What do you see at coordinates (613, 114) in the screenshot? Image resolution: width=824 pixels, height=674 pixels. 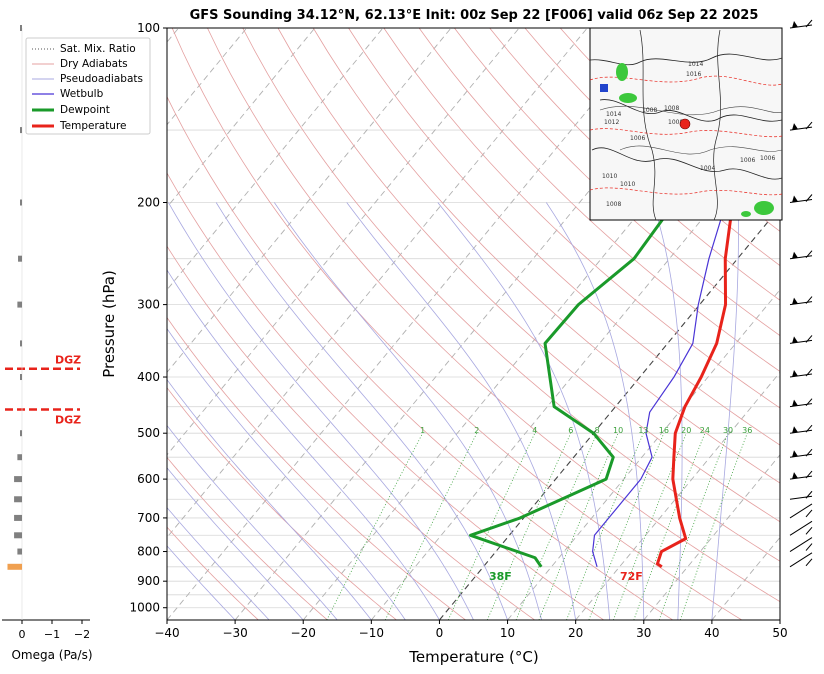 I see `map-isobar-label: 1014` at bounding box center [613, 114].